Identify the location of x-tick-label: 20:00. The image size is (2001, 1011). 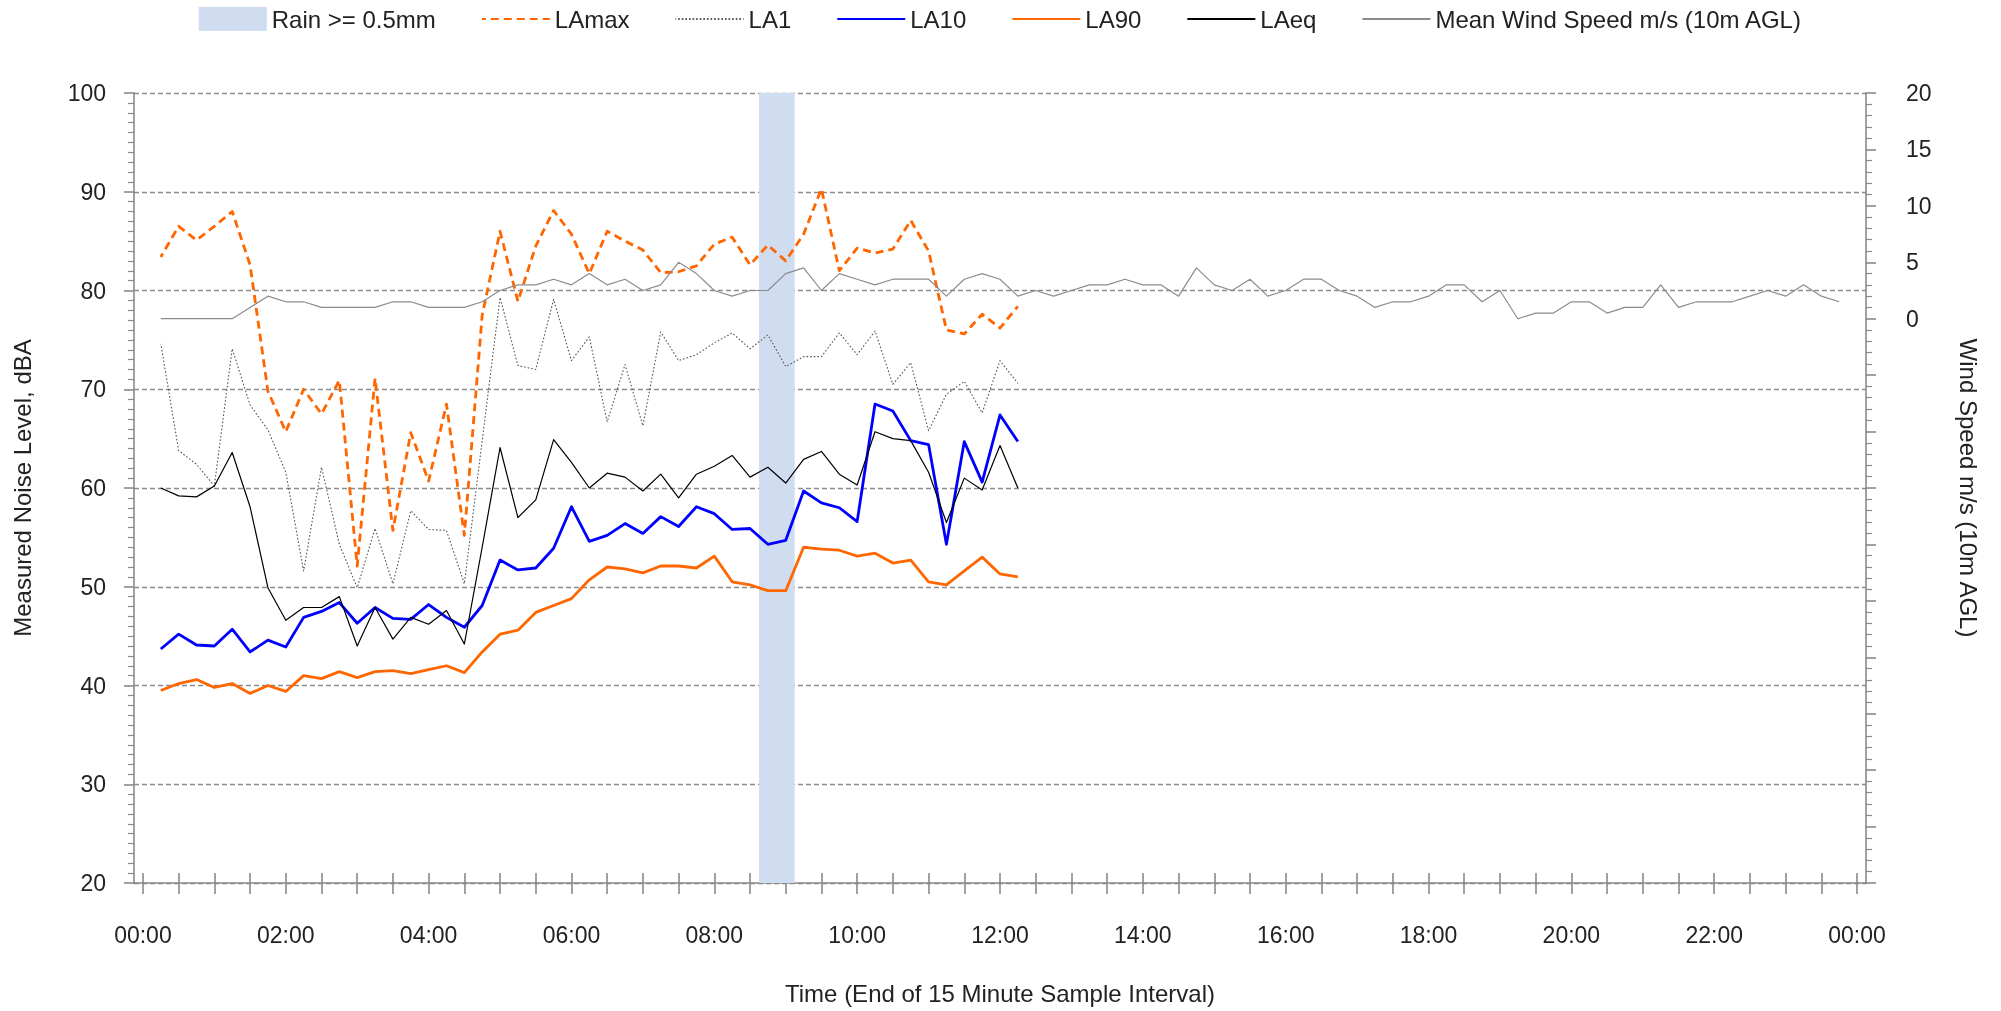
(1571, 934).